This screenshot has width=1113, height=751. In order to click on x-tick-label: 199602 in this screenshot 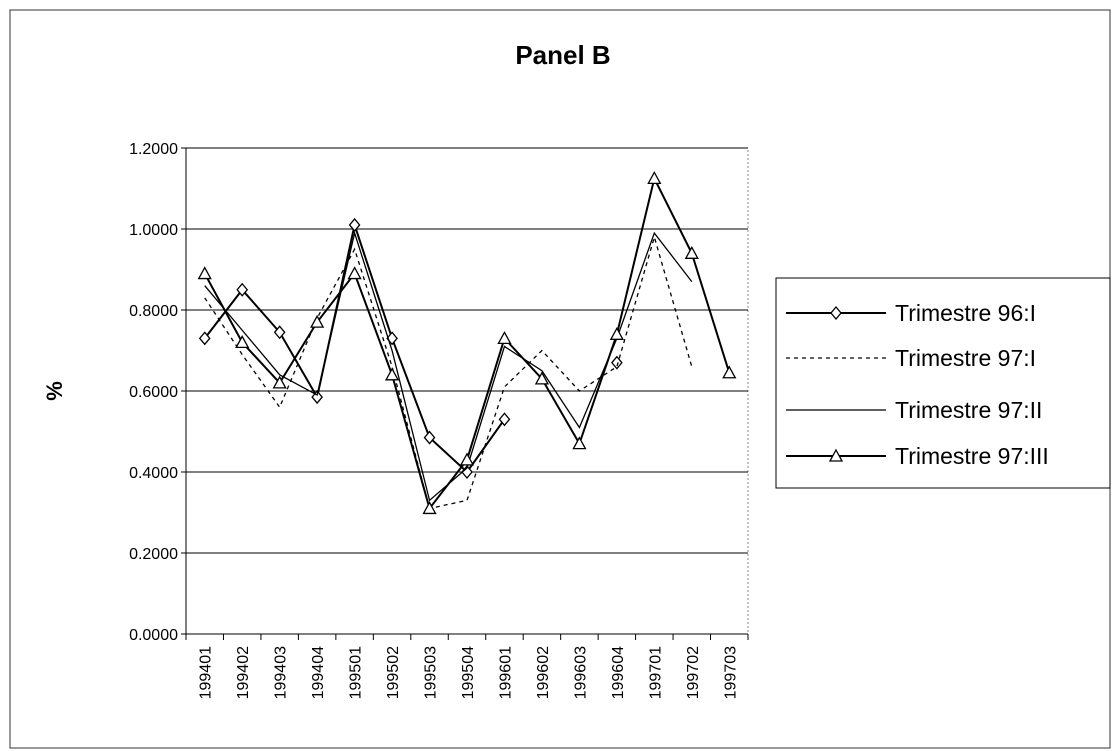, I will do `click(543, 672)`.